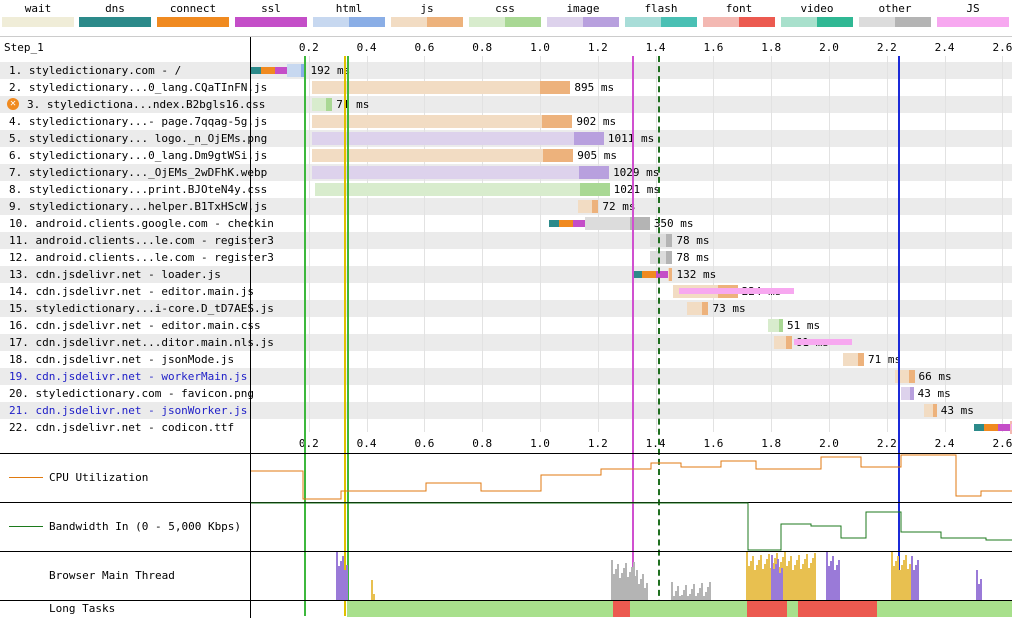  What do you see at coordinates (721, 22) in the screenshot?
I see `legend-swatch-light` at bounding box center [721, 22].